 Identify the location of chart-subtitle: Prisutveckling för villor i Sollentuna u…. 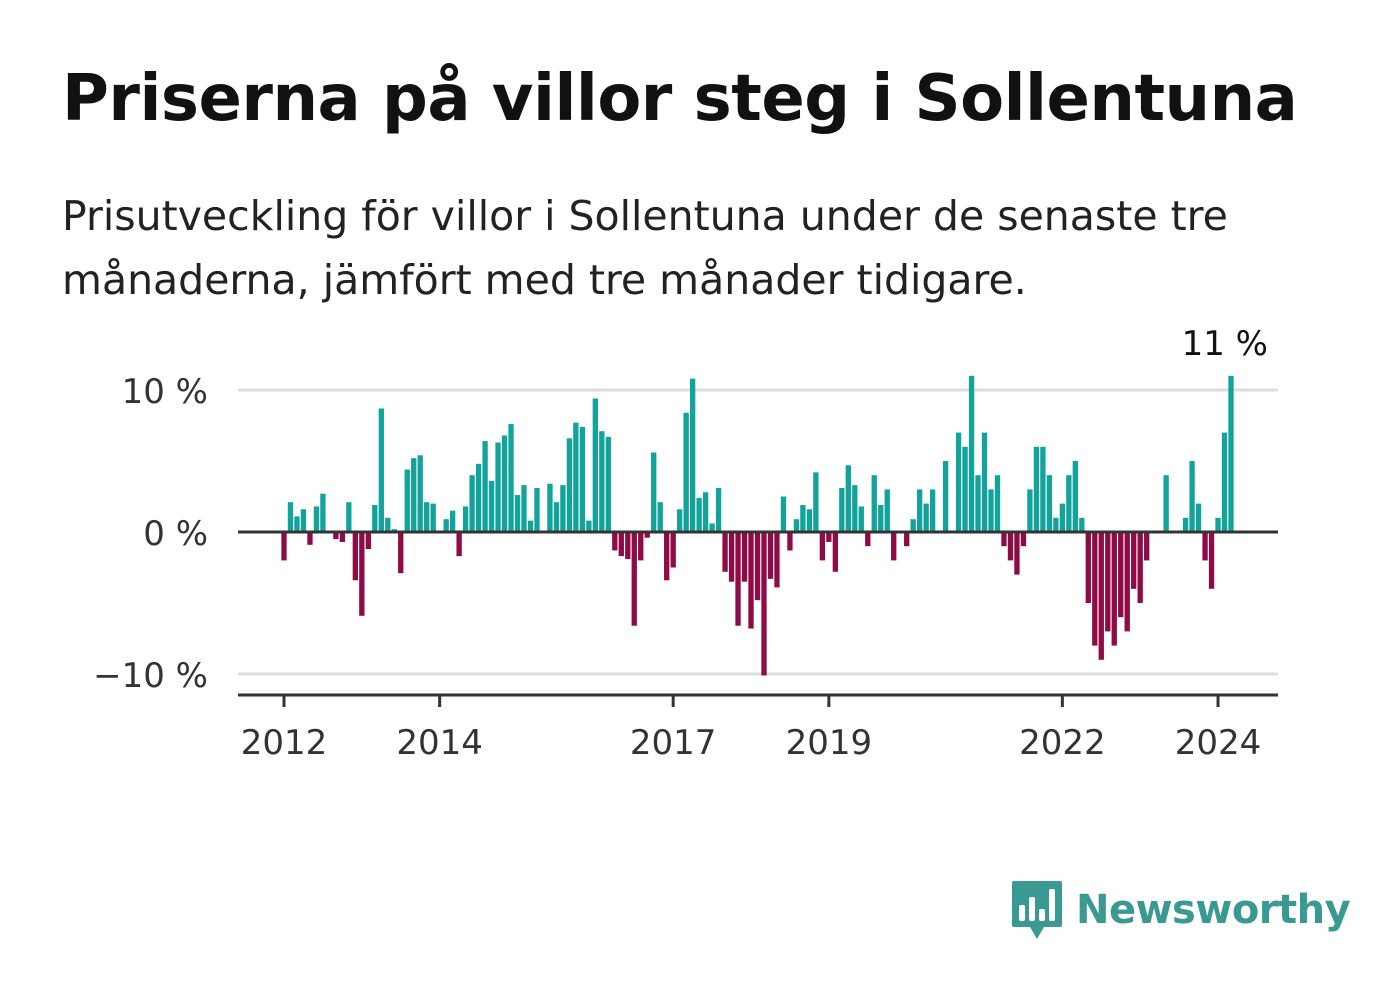
(645, 248).